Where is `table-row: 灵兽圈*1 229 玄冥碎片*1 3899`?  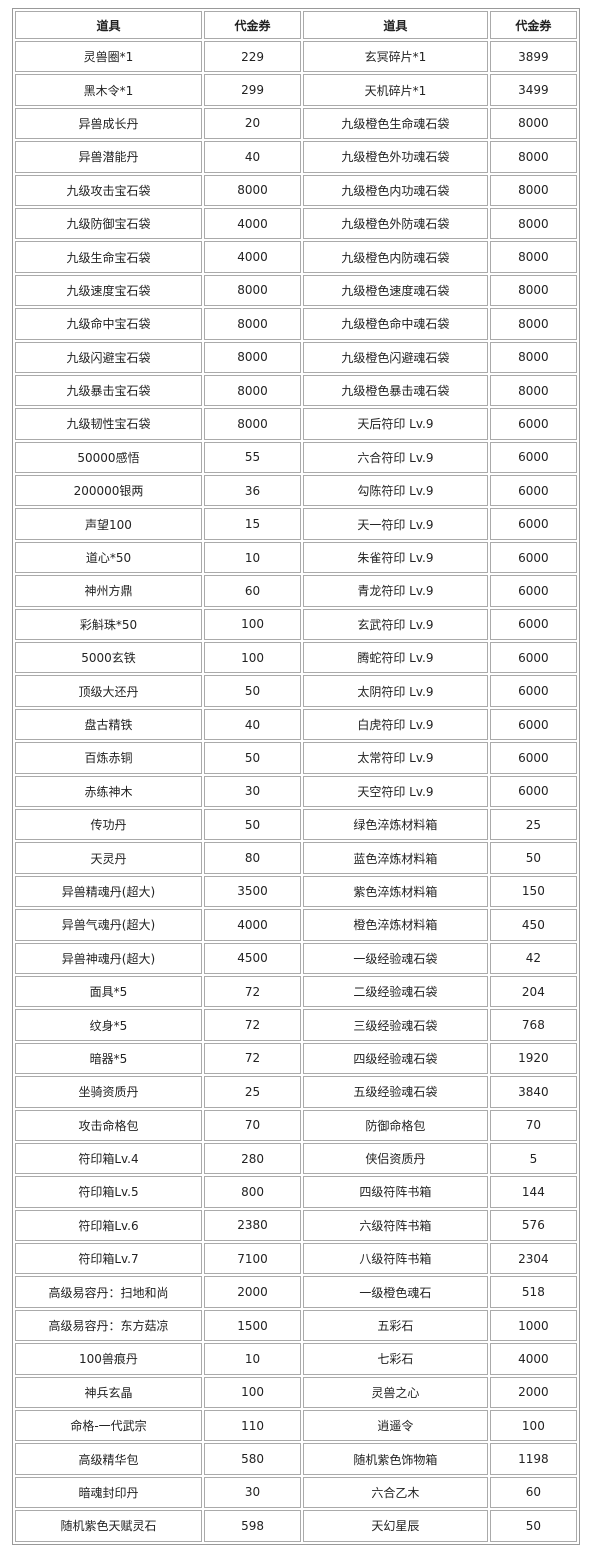 table-row: 灵兽圈*1 229 玄冥碎片*1 3899 is located at coordinates (296, 57).